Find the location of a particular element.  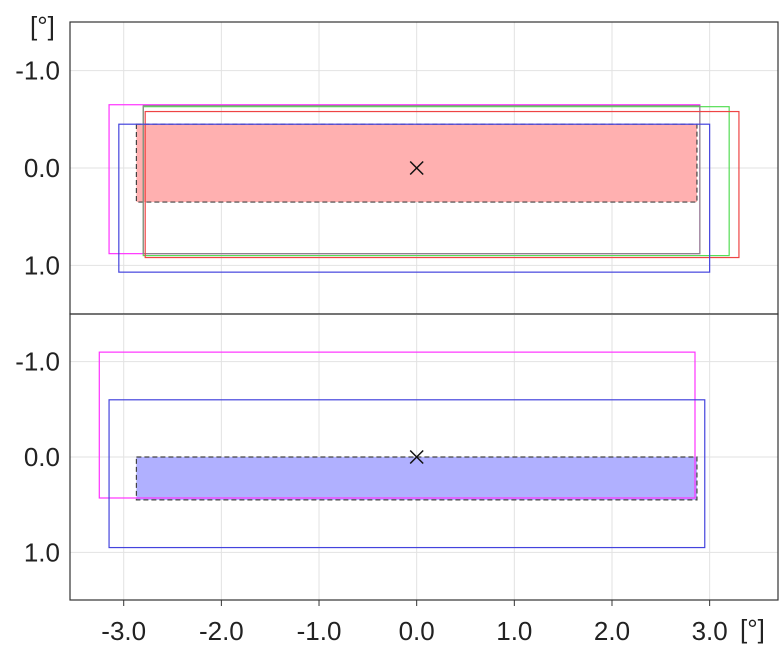

x-tick-label: 0.0 is located at coordinates (417, 631).